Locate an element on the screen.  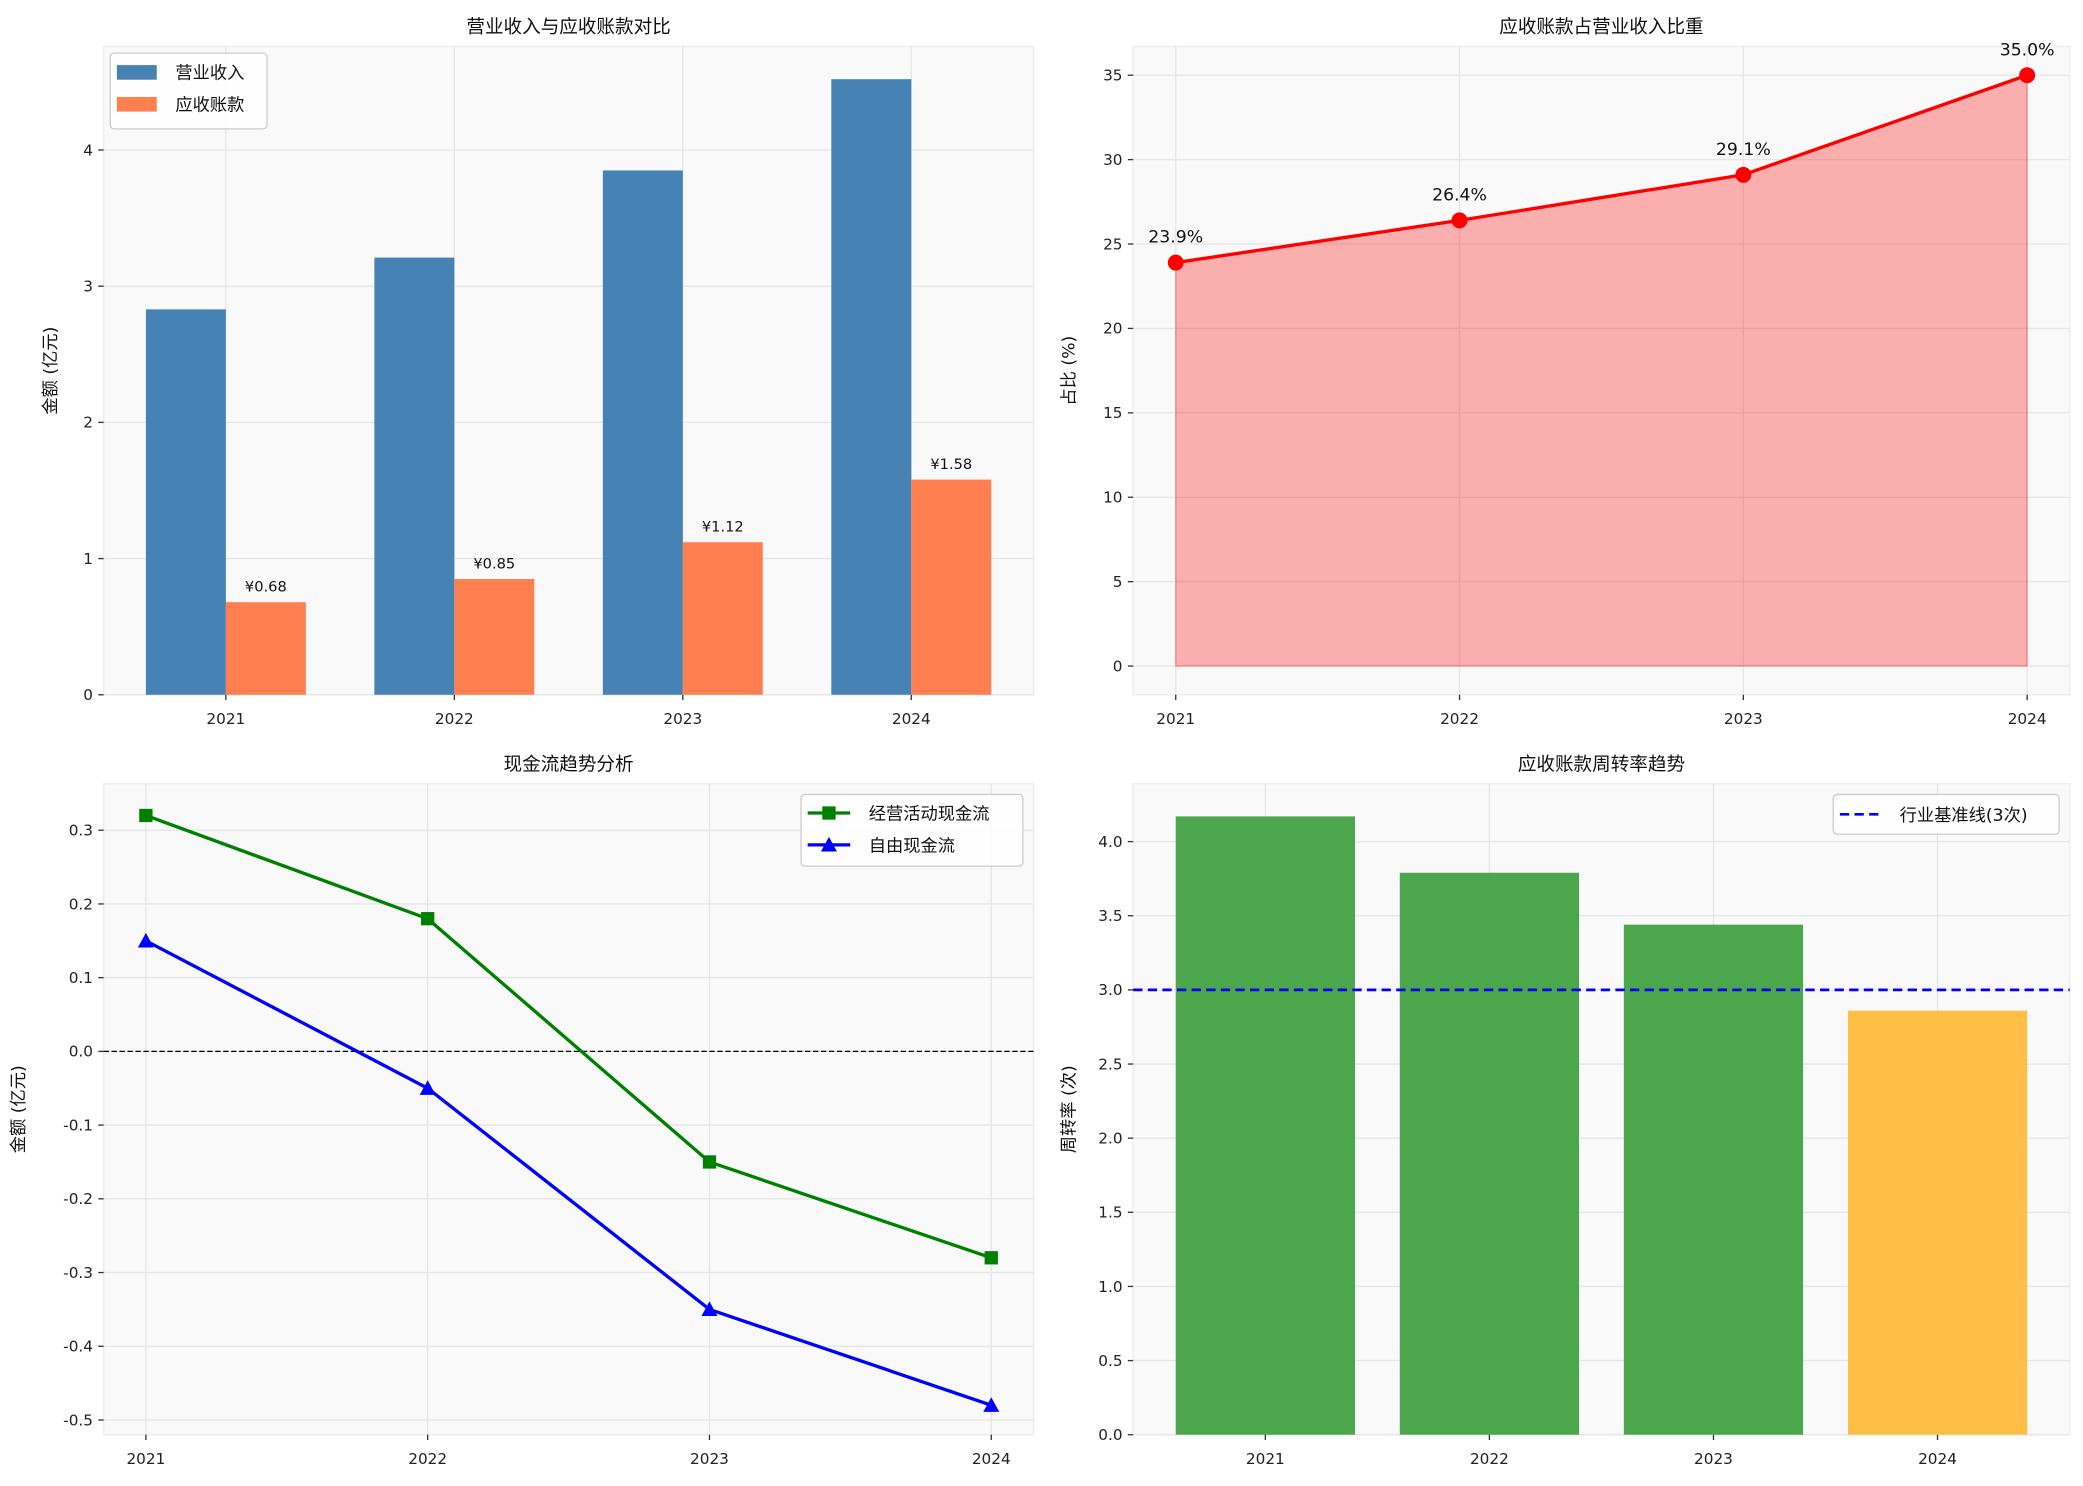
y-tick-label: 25 is located at coordinates (1112, 244).